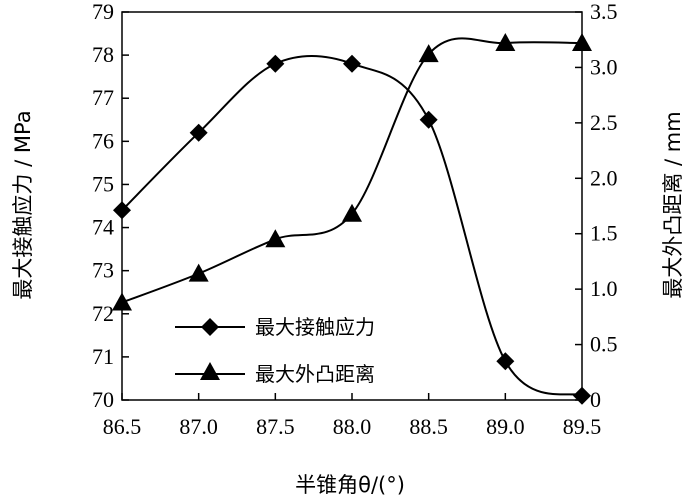  What do you see at coordinates (103, 399) in the screenshot?
I see `left-tick-label: 70` at bounding box center [103, 399].